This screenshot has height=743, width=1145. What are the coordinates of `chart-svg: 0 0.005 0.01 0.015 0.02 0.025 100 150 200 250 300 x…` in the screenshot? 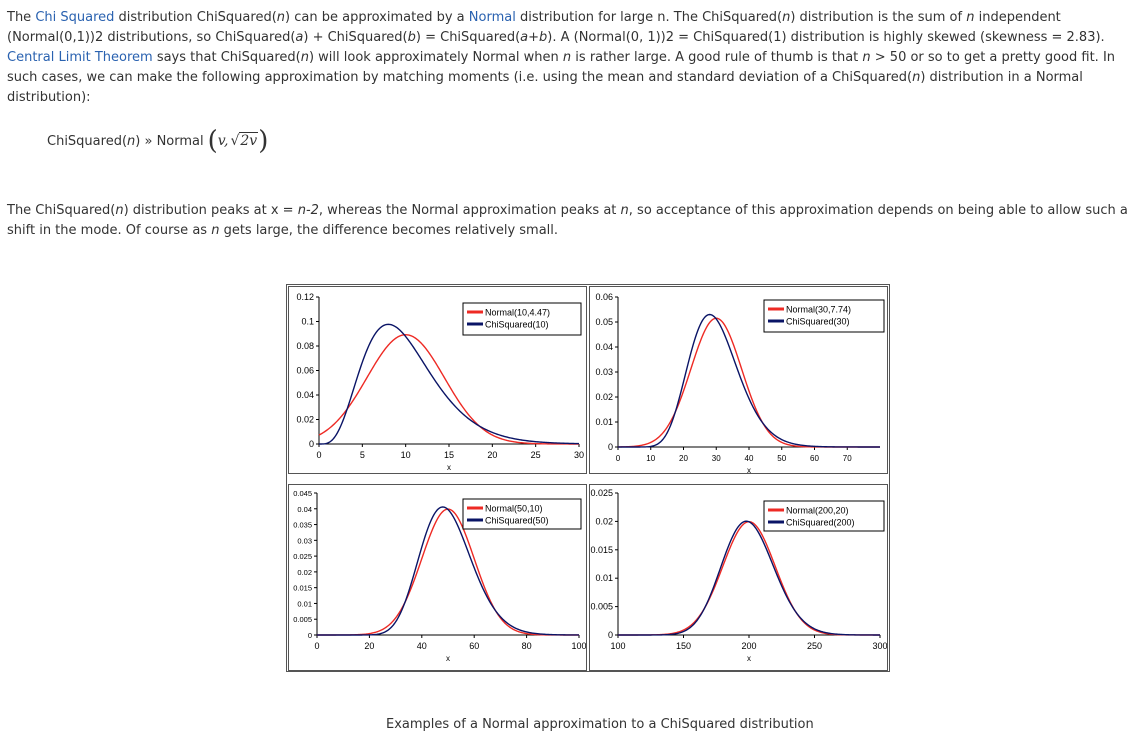 It's located at (738, 575).